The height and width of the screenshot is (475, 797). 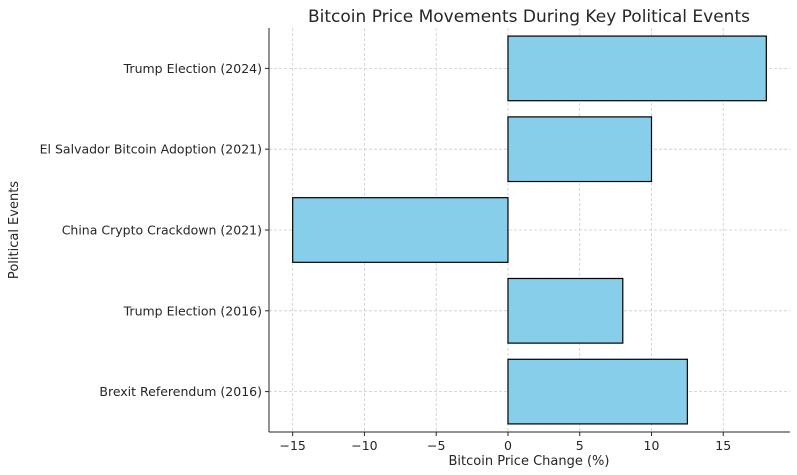 What do you see at coordinates (14, 230) in the screenshot?
I see `y-axis-label: Political Events` at bounding box center [14, 230].